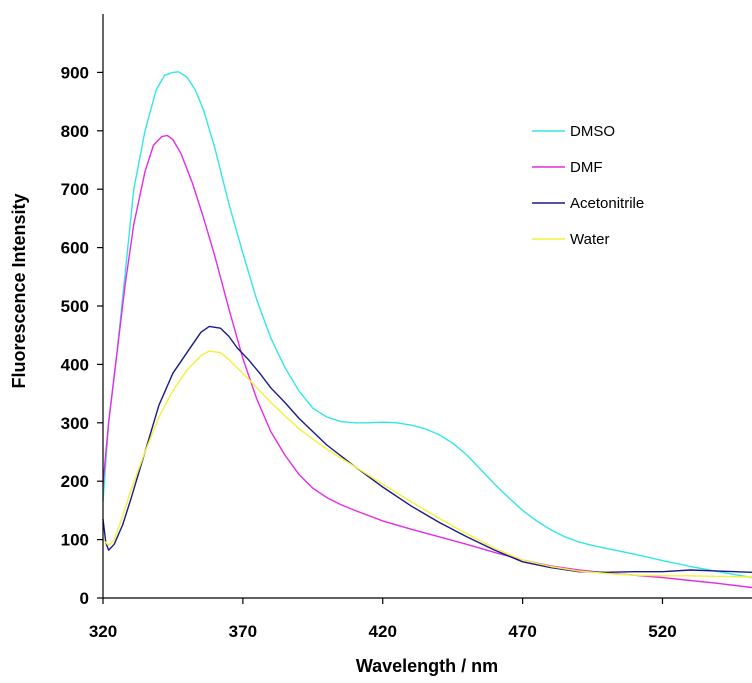 This screenshot has width=752, height=683. Describe the element at coordinates (75, 540) in the screenshot. I see `y-tick-label: 100` at that location.